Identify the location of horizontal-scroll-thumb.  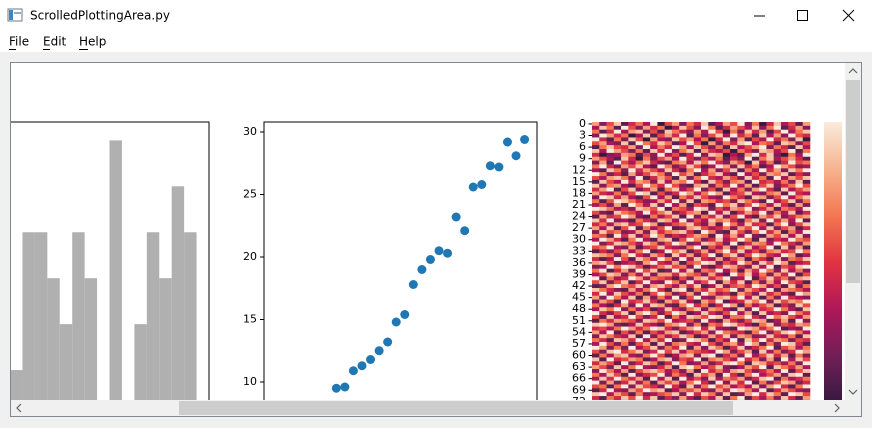
(456, 408).